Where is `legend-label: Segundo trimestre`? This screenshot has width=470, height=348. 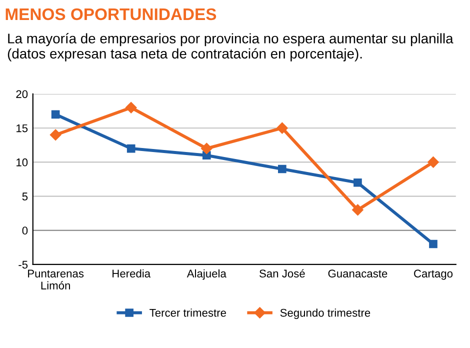
legend-label: Segundo trimestre is located at coordinates (325, 313).